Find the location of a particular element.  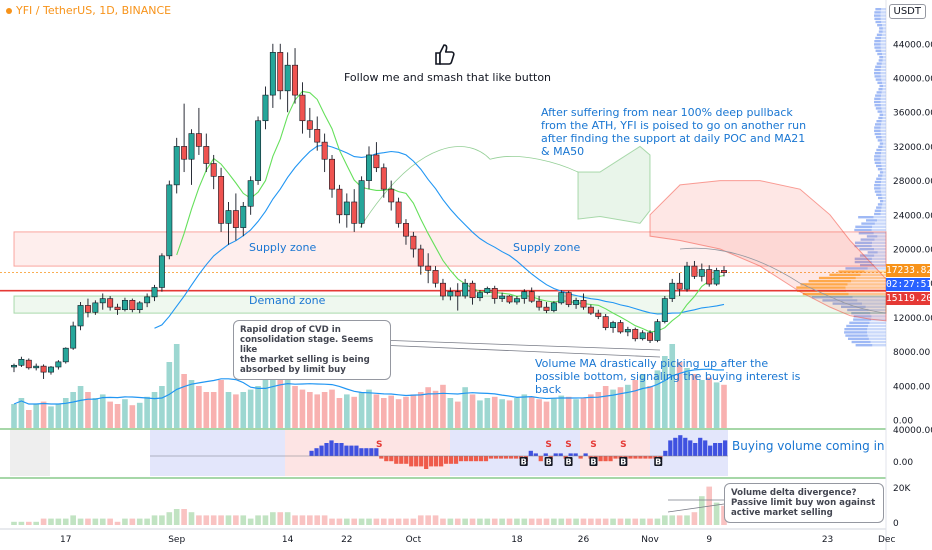

volume-delta-panel is located at coordinates (369, 505).